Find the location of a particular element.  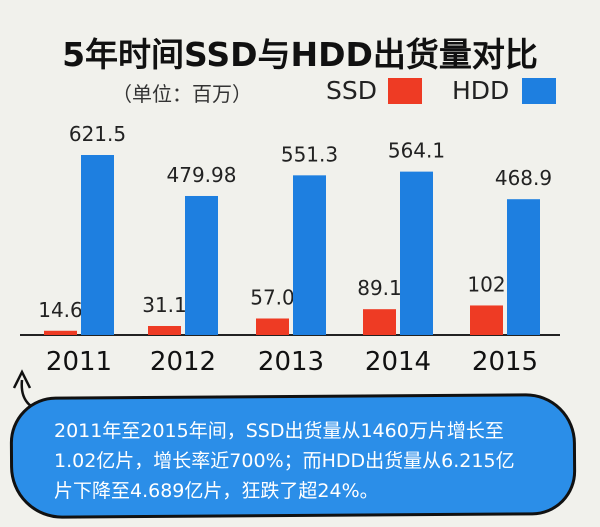

bar-ssd-2015 is located at coordinates (486, 320).